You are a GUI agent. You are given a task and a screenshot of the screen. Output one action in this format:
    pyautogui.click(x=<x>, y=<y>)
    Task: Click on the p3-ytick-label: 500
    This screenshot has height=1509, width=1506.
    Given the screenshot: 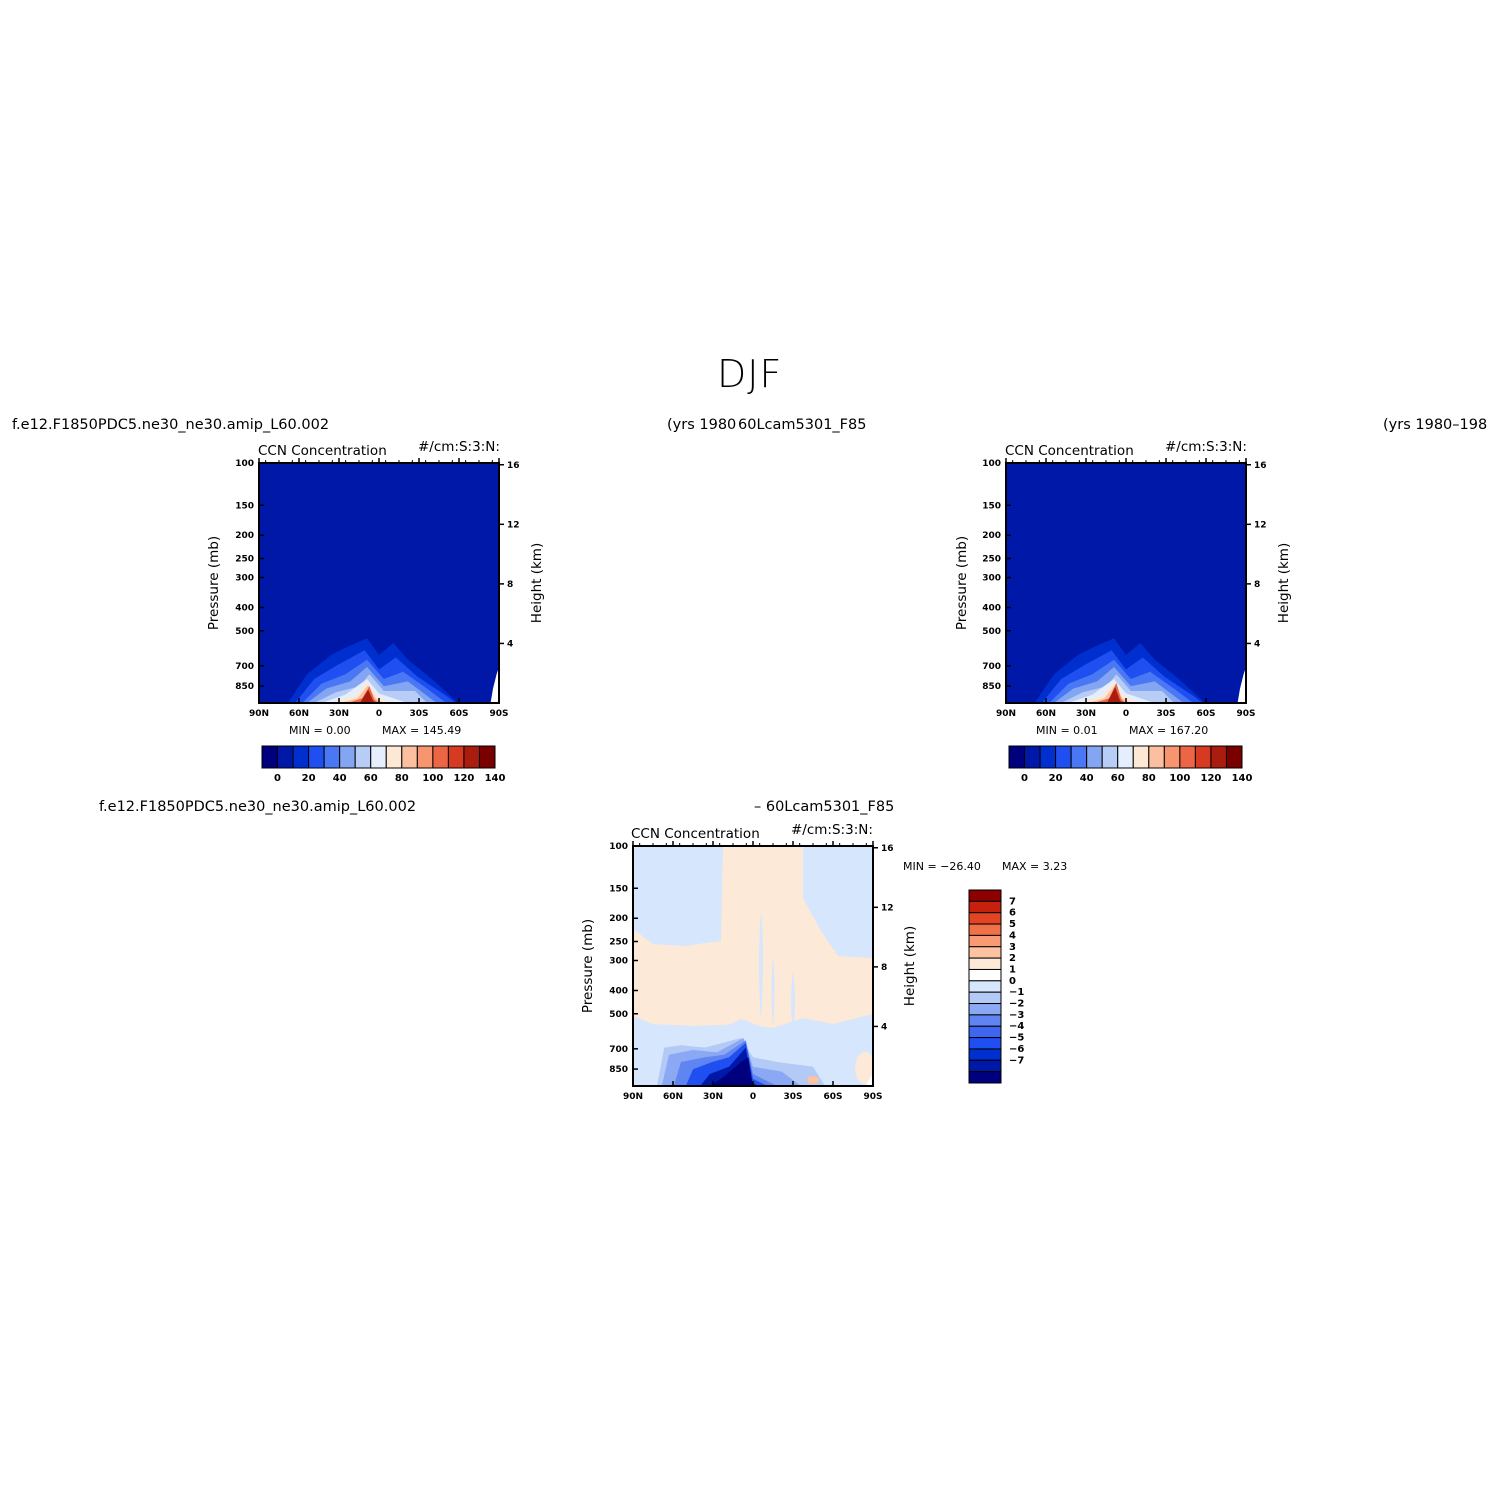 What is the action you would take?
    pyautogui.click(x=618, y=1015)
    